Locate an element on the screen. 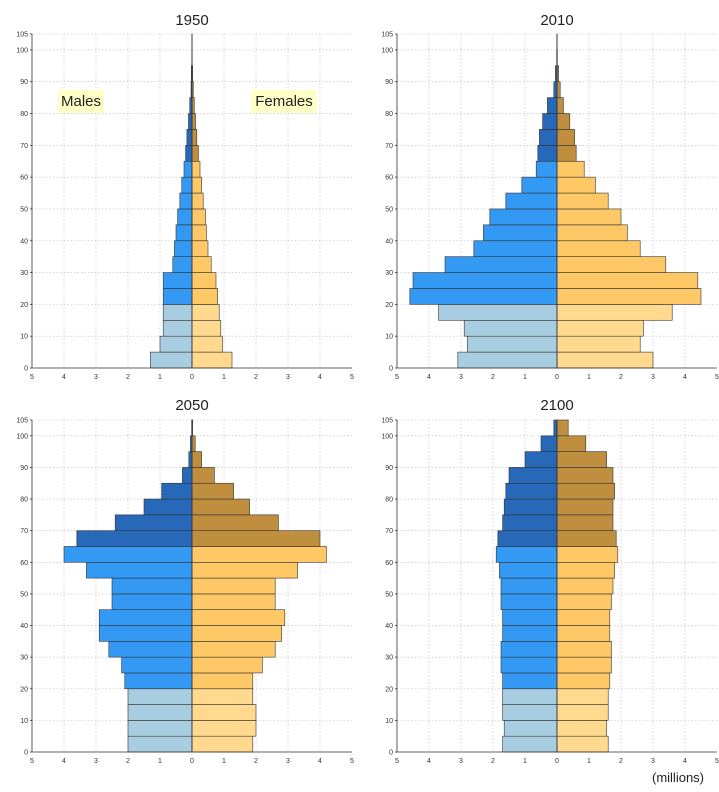  male-bar-100+ is located at coordinates (555, 428).